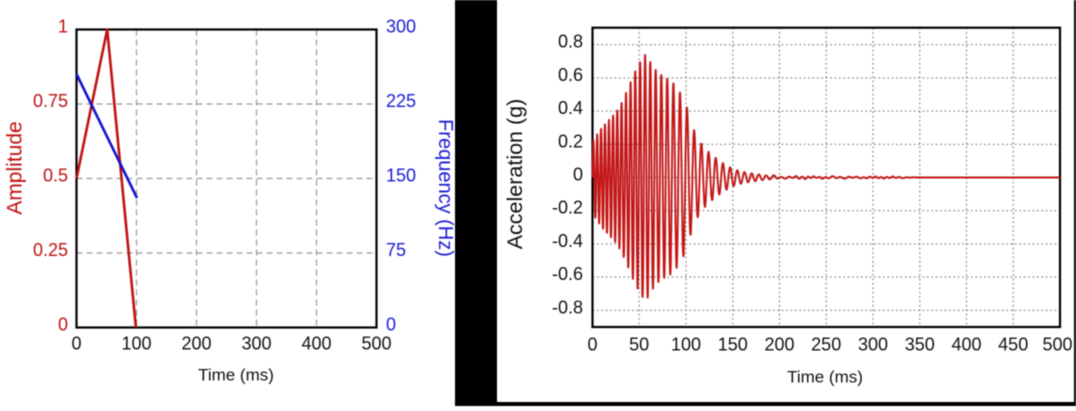  I want to click on svg-text: 0.5, so click(55, 176).